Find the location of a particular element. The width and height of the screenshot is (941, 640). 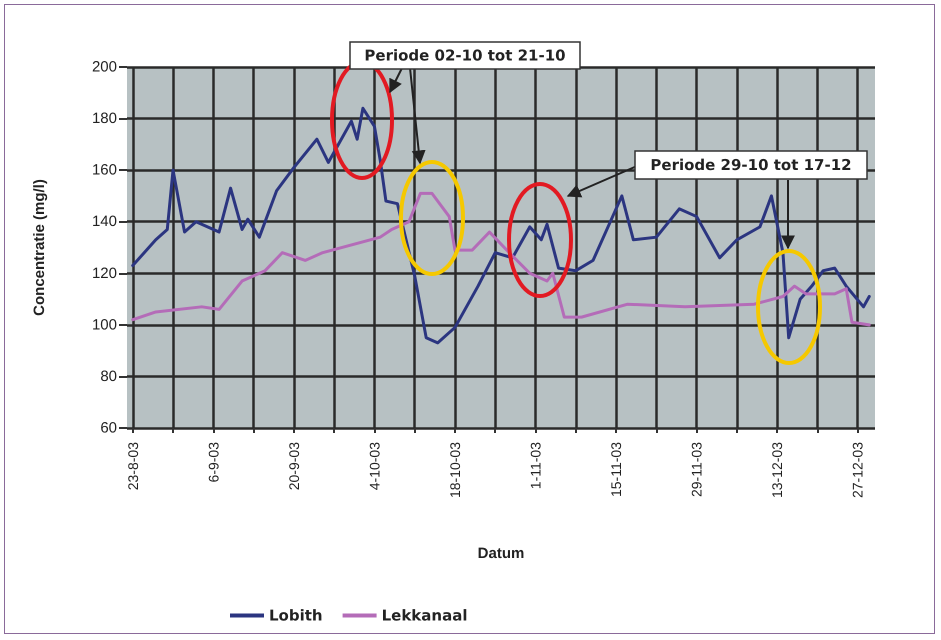

legend-label: Lobith is located at coordinates (296, 615).